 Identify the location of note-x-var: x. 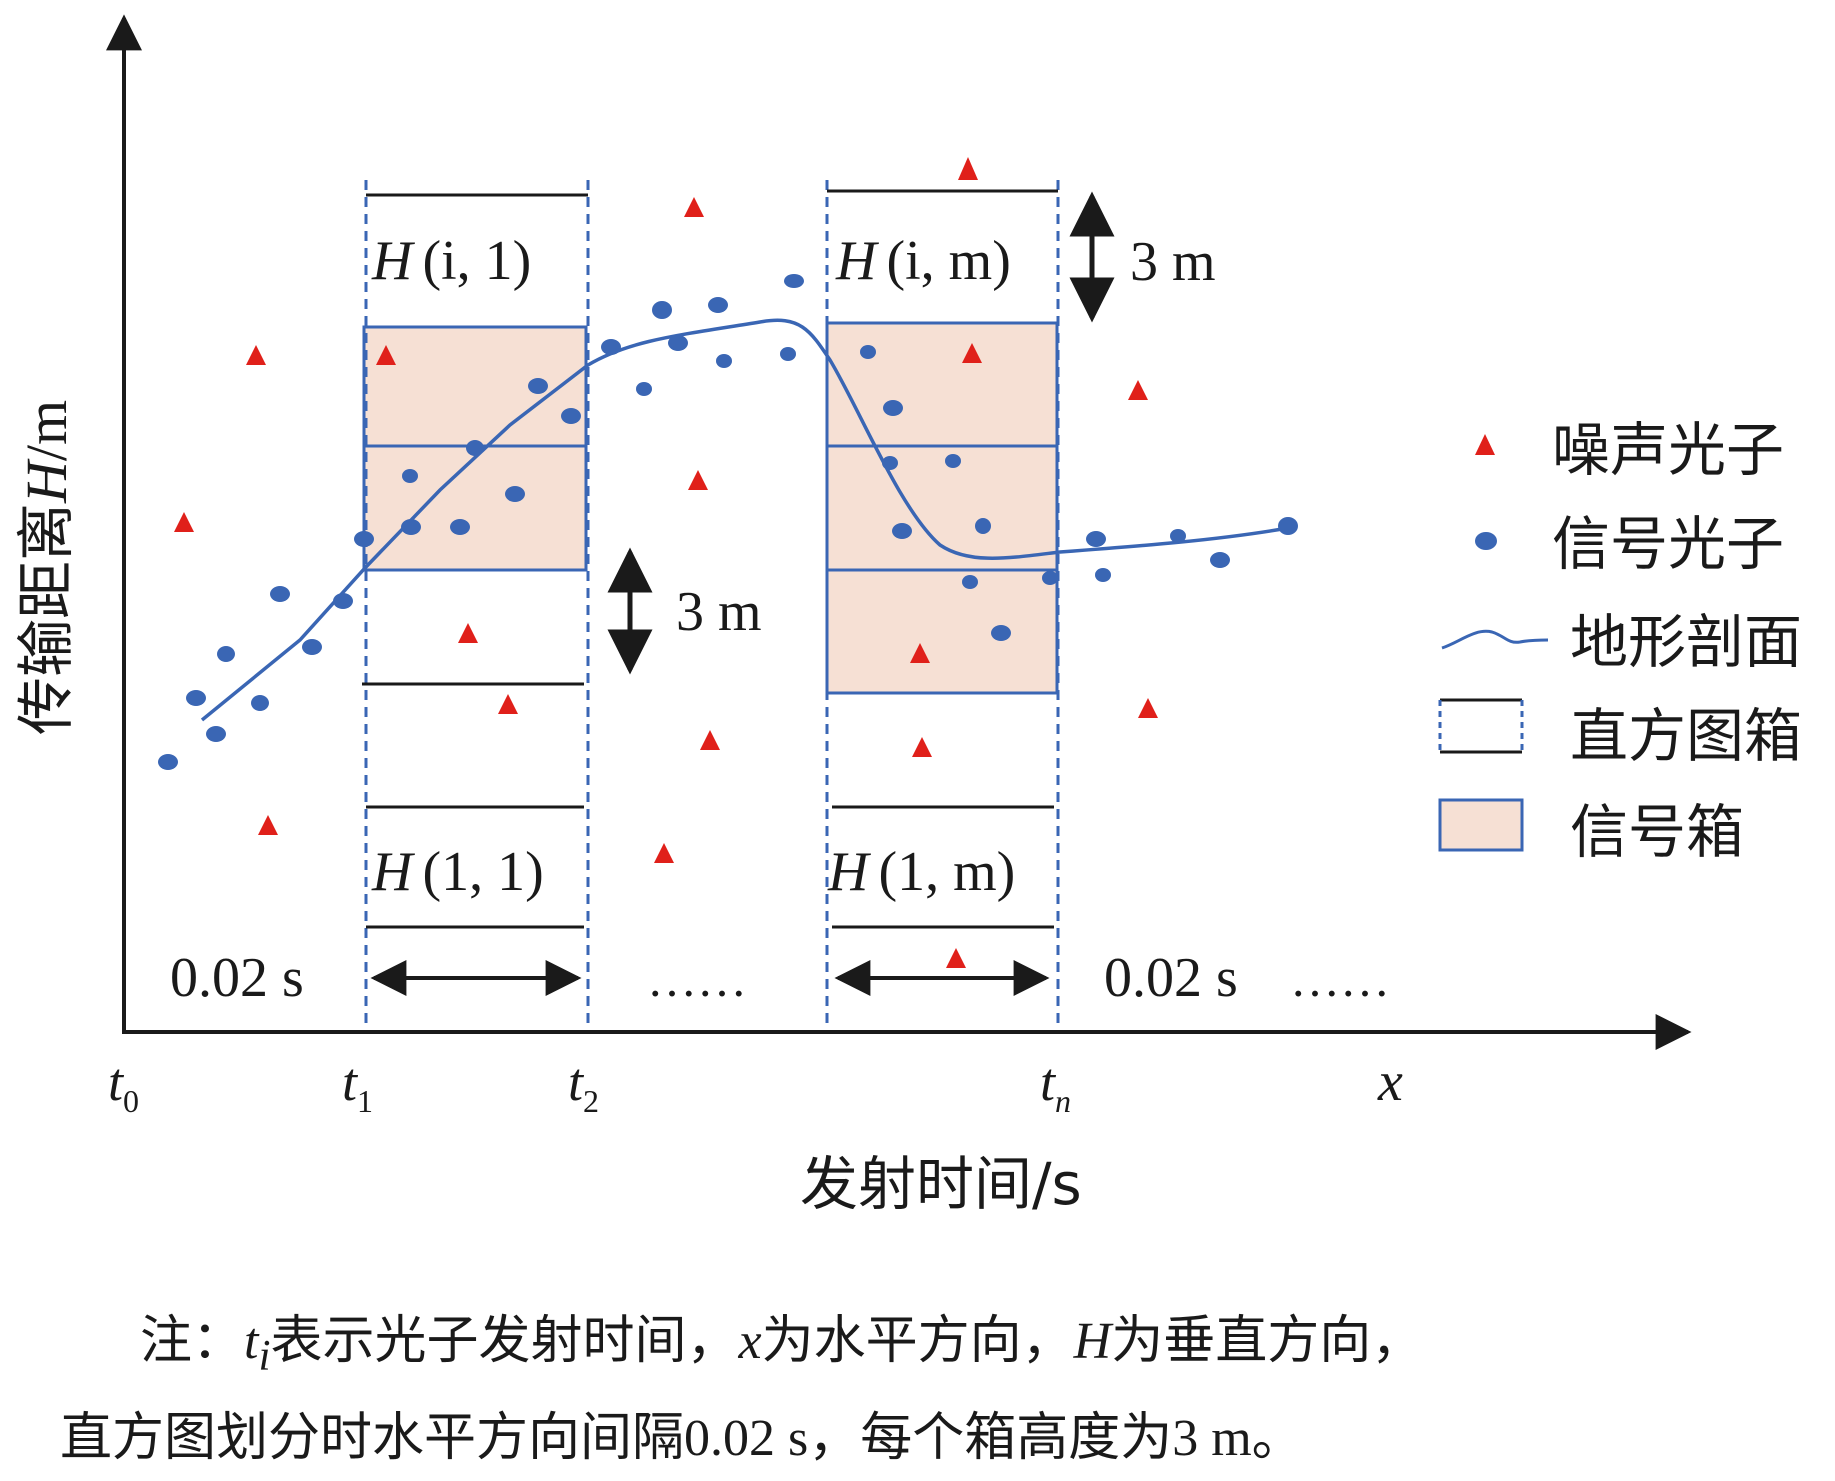
(750, 1341).